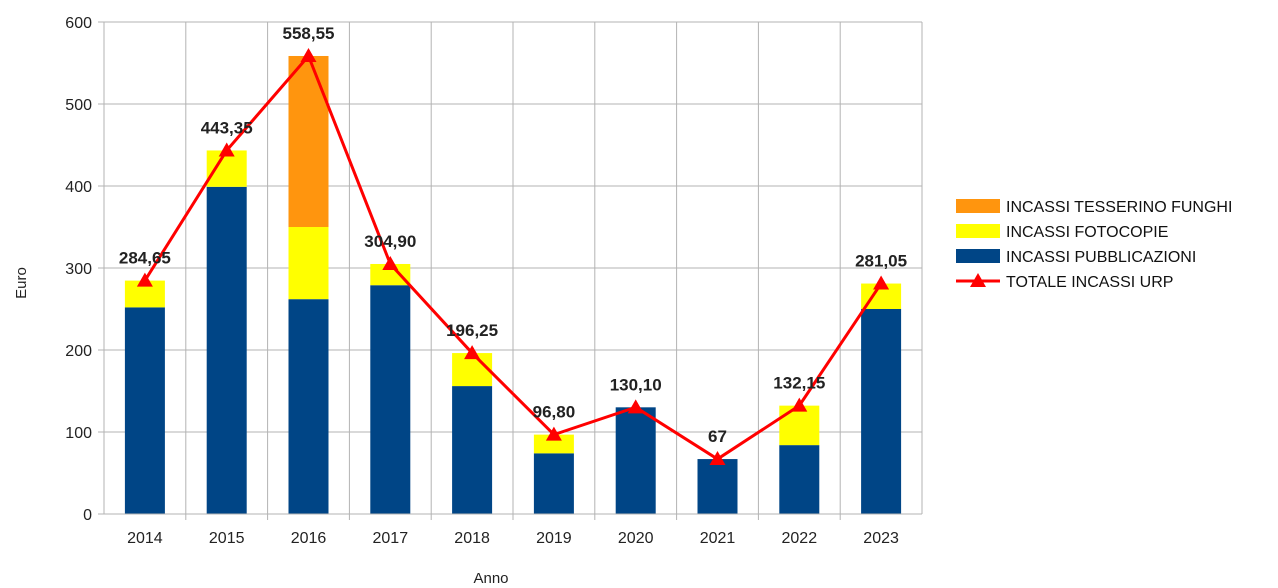  Describe the element at coordinates (636, 384) in the screenshot. I see `data-label: 130,10` at that location.